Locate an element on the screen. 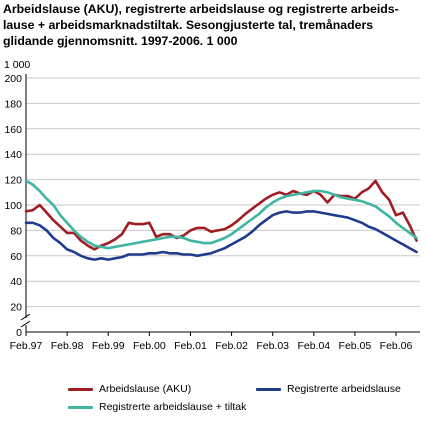 The height and width of the screenshot is (421, 428). legend-item-registrerte: Registrerte arbeidslause is located at coordinates (328, 389).